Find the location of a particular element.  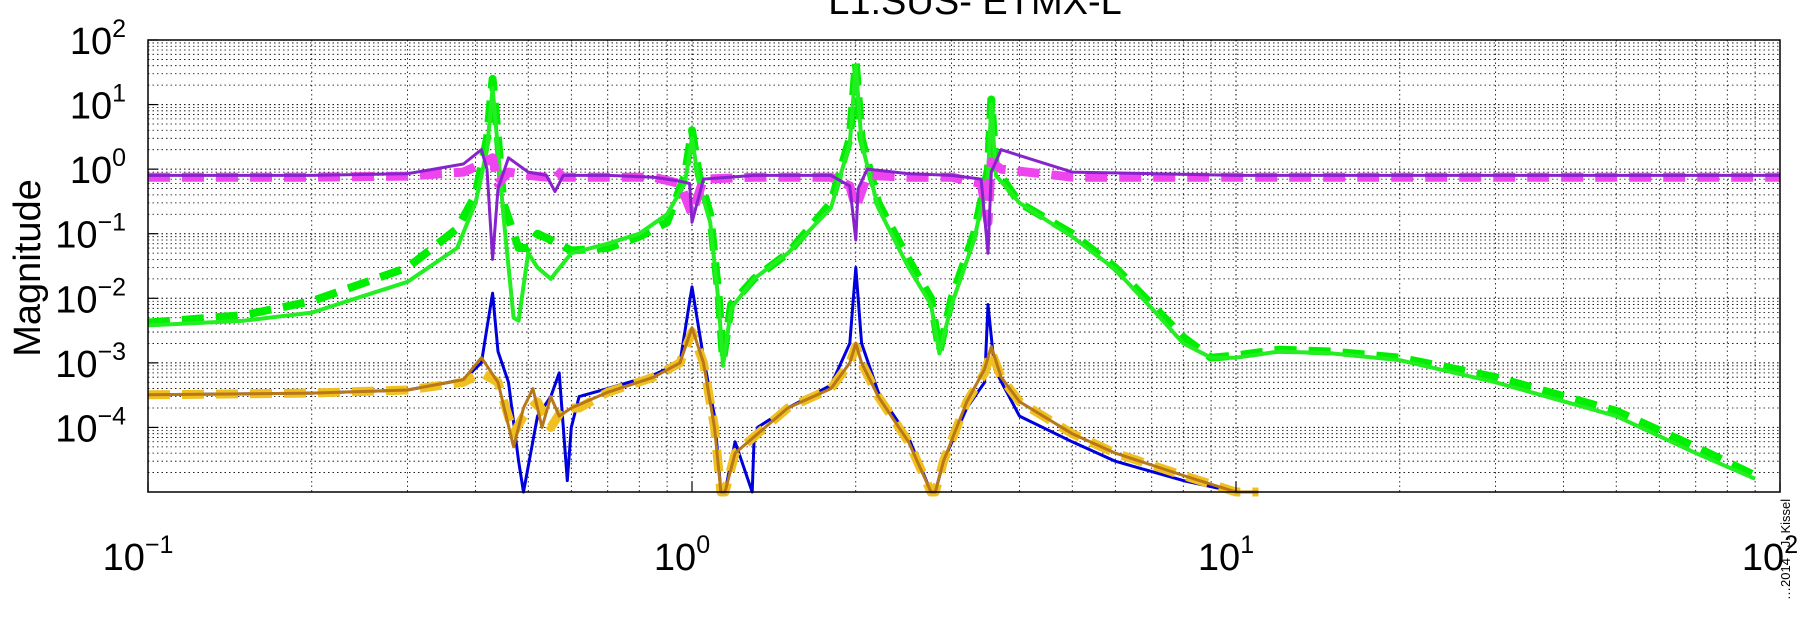

y-tick-label: 10⁻³ is located at coordinates (90, 362).